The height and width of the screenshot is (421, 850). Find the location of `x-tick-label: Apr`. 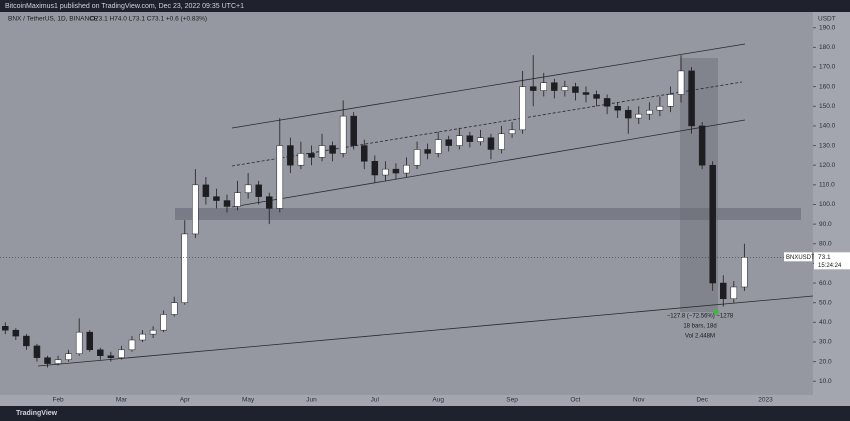

x-tick-label: Apr is located at coordinates (185, 400).